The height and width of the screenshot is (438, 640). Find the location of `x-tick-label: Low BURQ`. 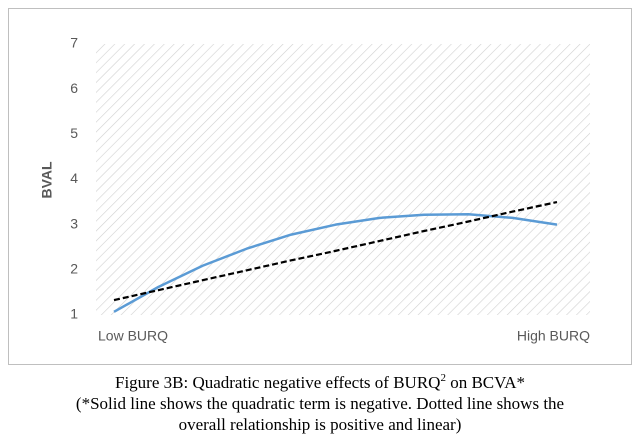

x-tick-label: Low BURQ is located at coordinates (133, 336).